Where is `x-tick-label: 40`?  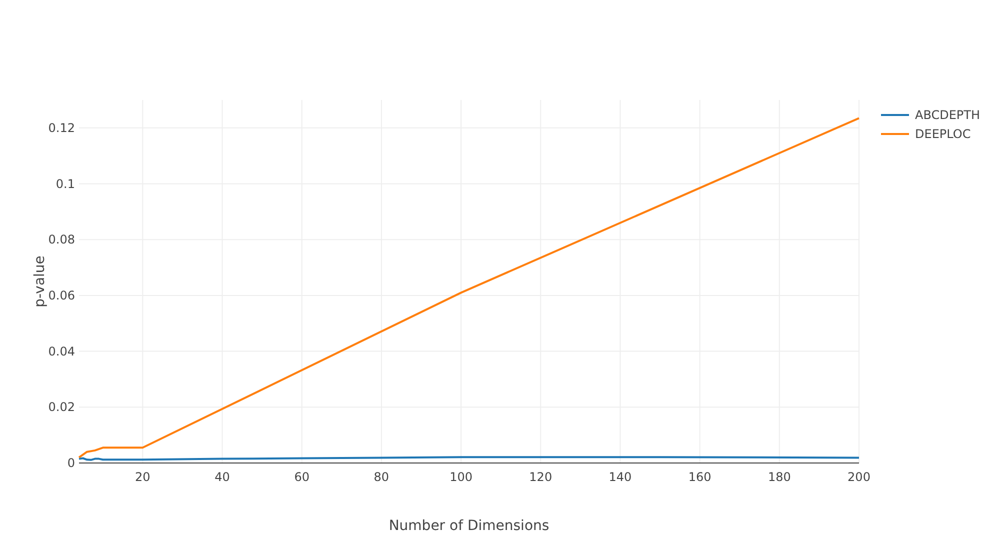 x-tick-label: 40 is located at coordinates (222, 477).